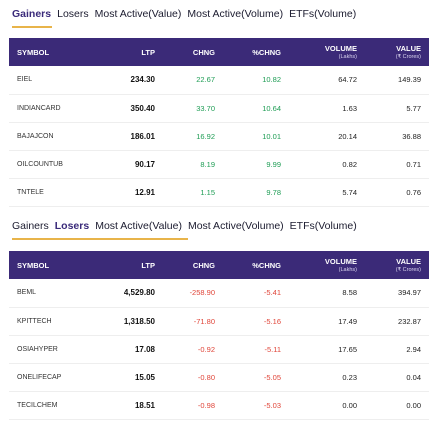 The height and width of the screenshot is (427, 438). What do you see at coordinates (202, 293) in the screenshot?
I see `chng-cell: -258.90` at bounding box center [202, 293].